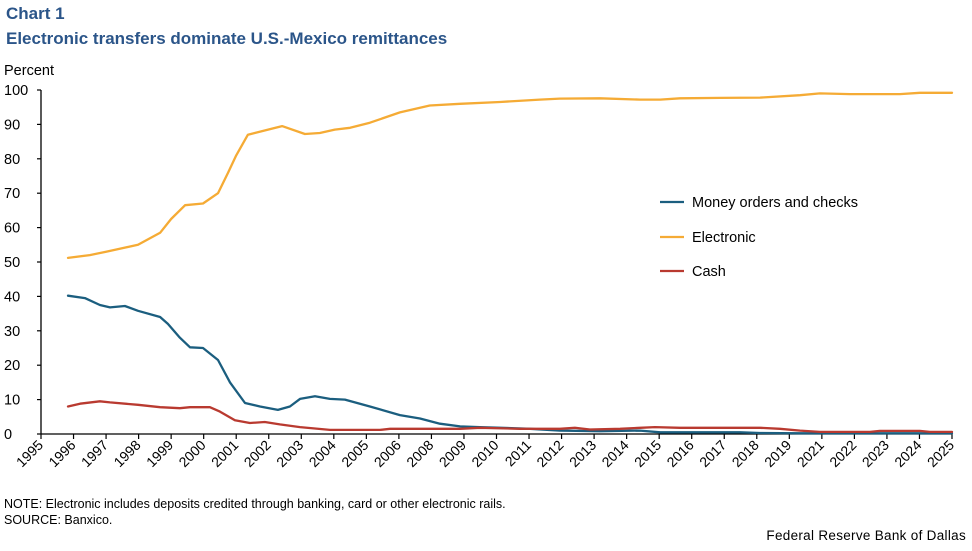 This screenshot has height=551, width=972. Describe the element at coordinates (875, 453) in the screenshot. I see `x-tick-label: 2023` at that location.